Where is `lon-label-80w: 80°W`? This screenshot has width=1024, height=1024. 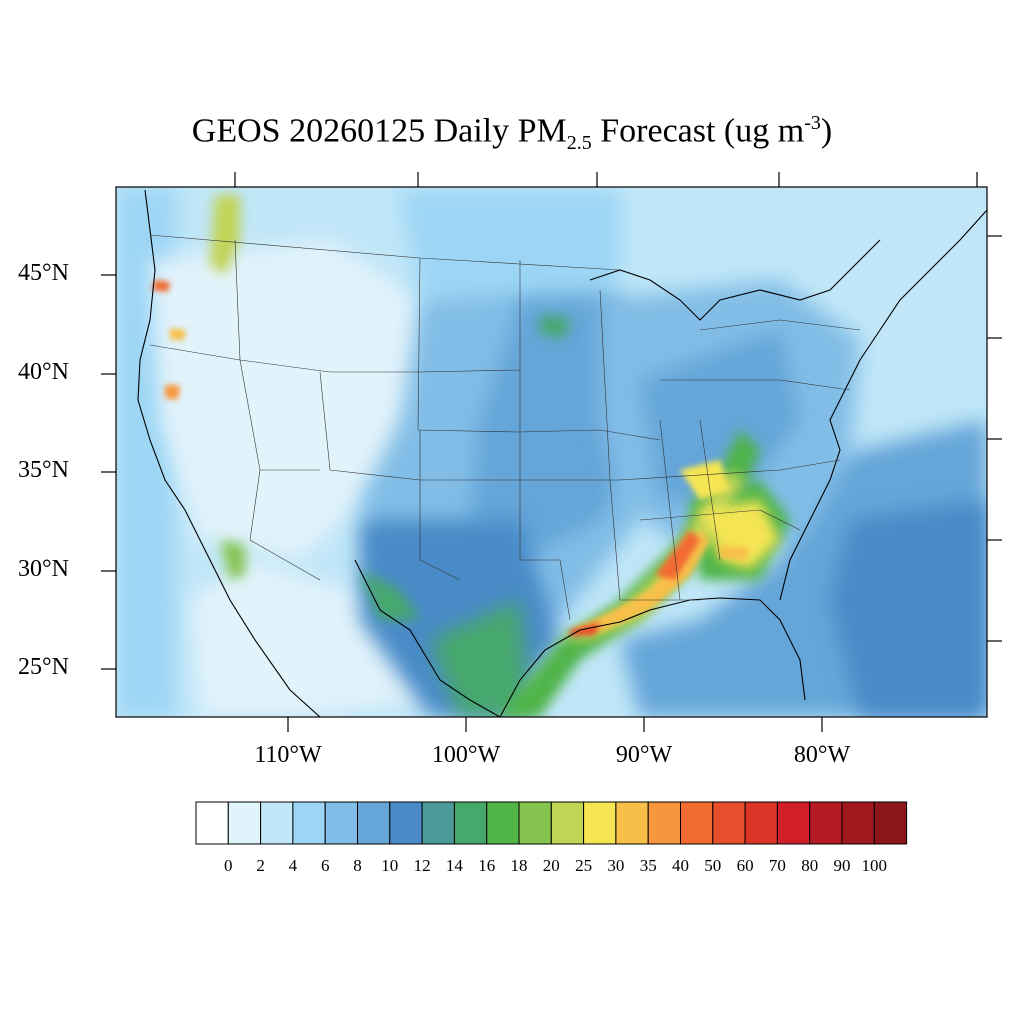 lon-label-80w: 80°W is located at coordinates (822, 755).